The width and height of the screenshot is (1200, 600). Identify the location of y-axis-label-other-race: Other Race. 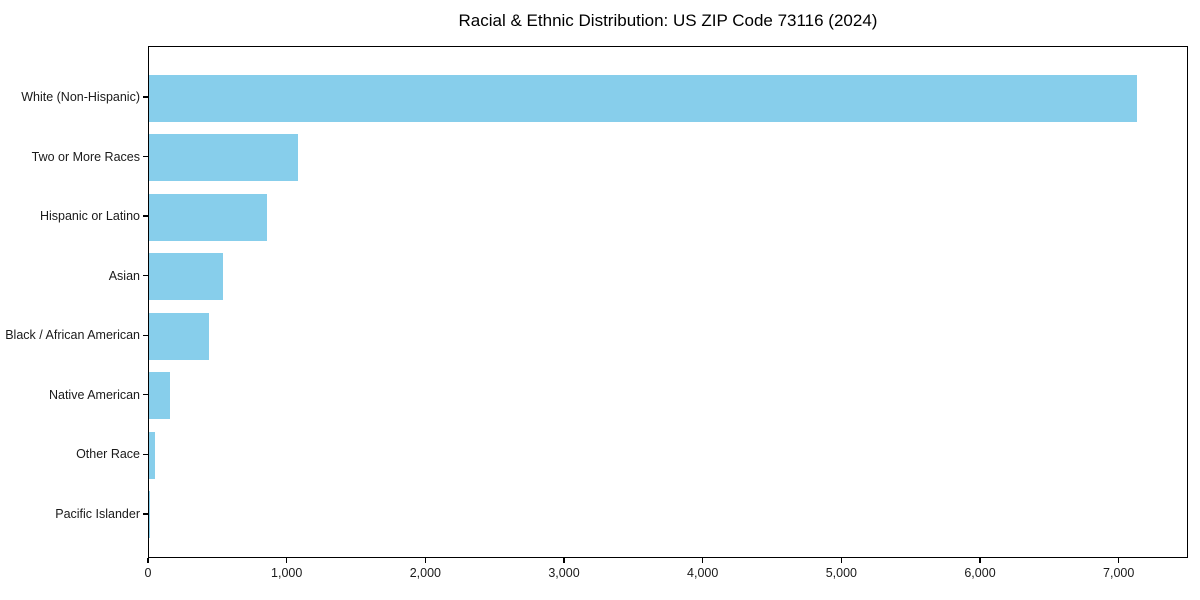
(108, 454).